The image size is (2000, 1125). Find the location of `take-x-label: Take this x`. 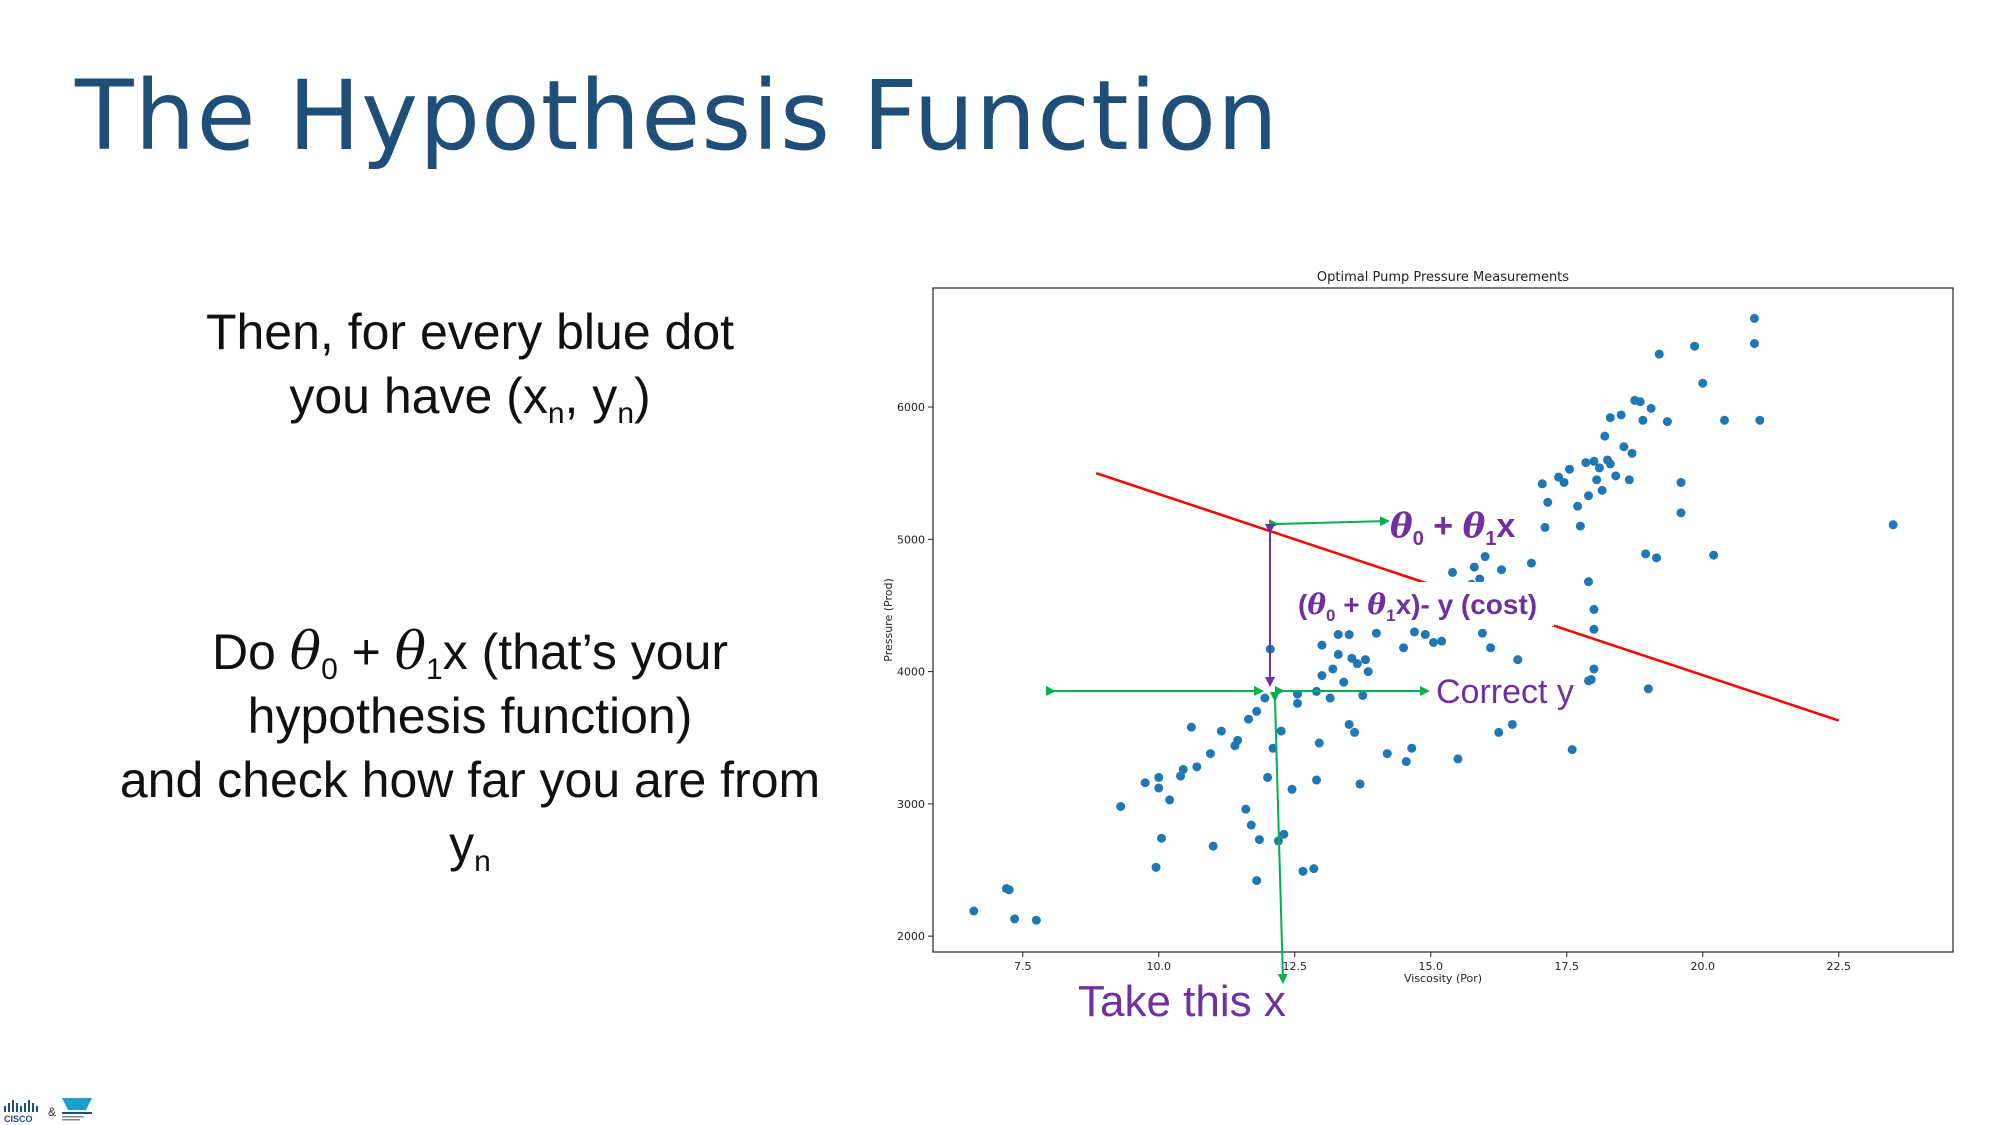

take-x-label: Take this x is located at coordinates (1182, 1001).